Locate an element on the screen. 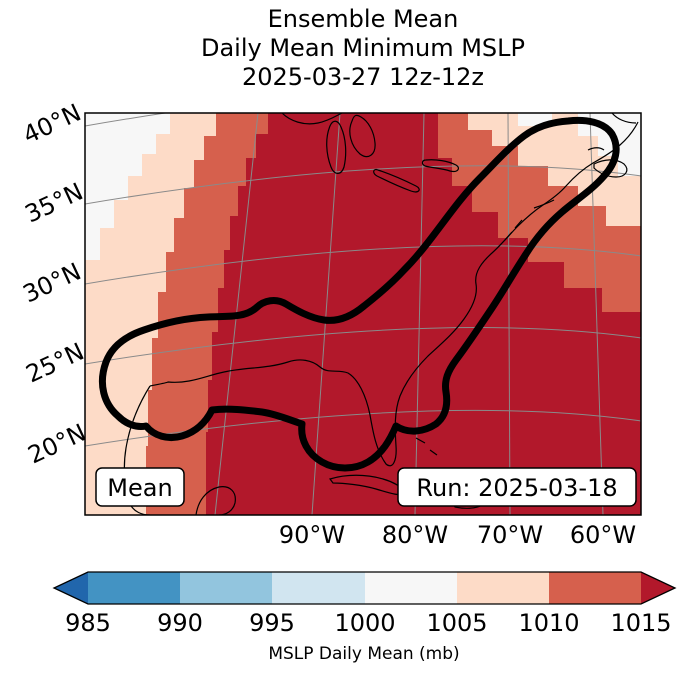 This screenshot has width=688, height=674. colorbar-tick-990: 990 is located at coordinates (180, 623).